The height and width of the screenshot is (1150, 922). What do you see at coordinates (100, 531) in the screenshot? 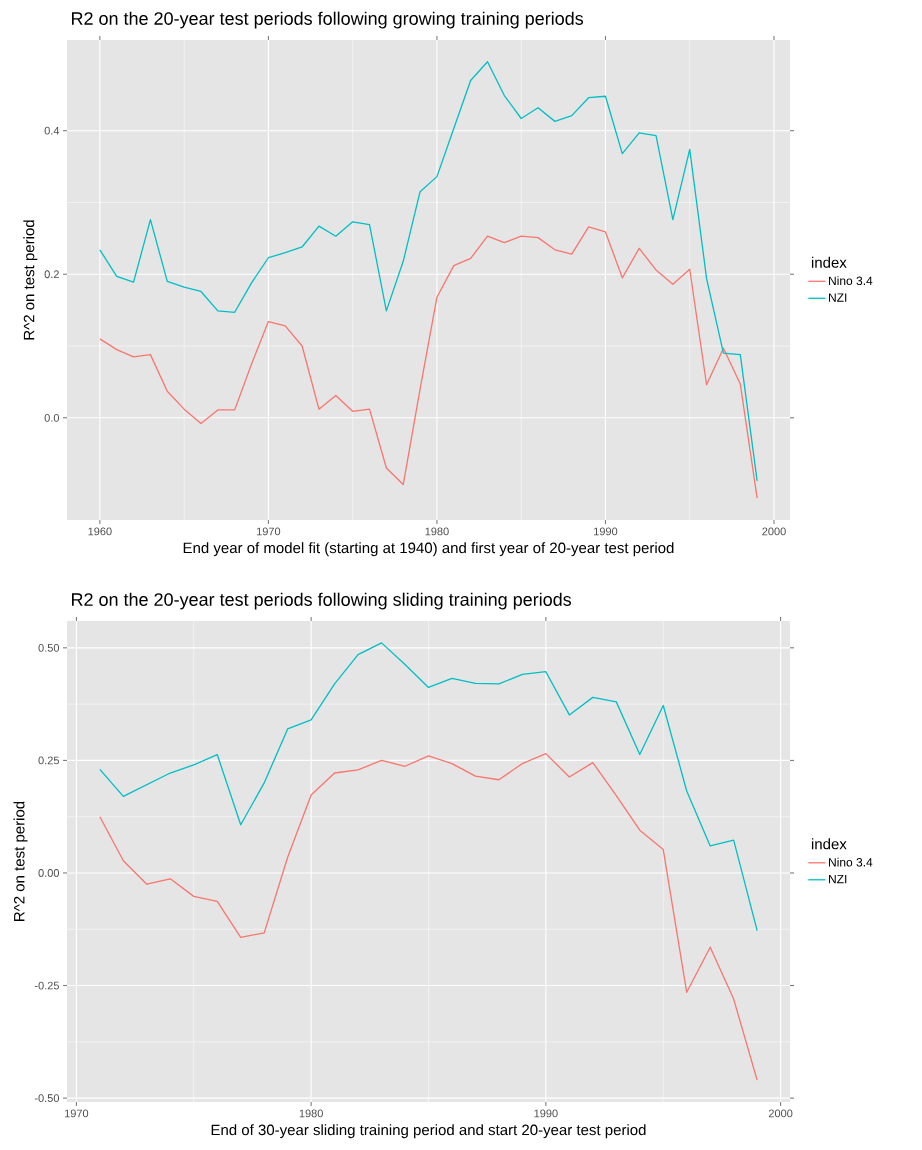
I see `x-tick-label: 1960` at bounding box center [100, 531].